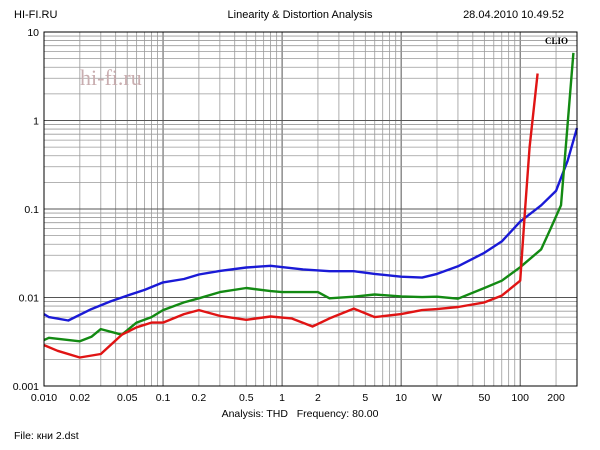  What do you see at coordinates (31, 210) in the screenshot?
I see `y-tick-label: 0.1` at bounding box center [31, 210].